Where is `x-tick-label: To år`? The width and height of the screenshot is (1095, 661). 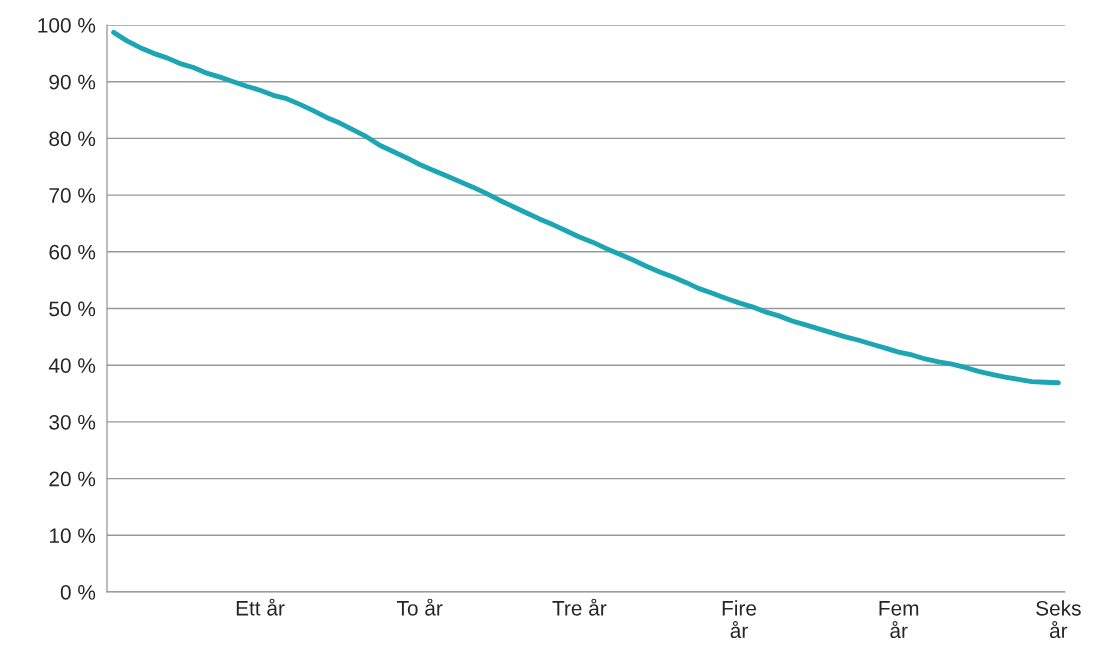 x-tick-label: To år is located at coordinates (420, 607).